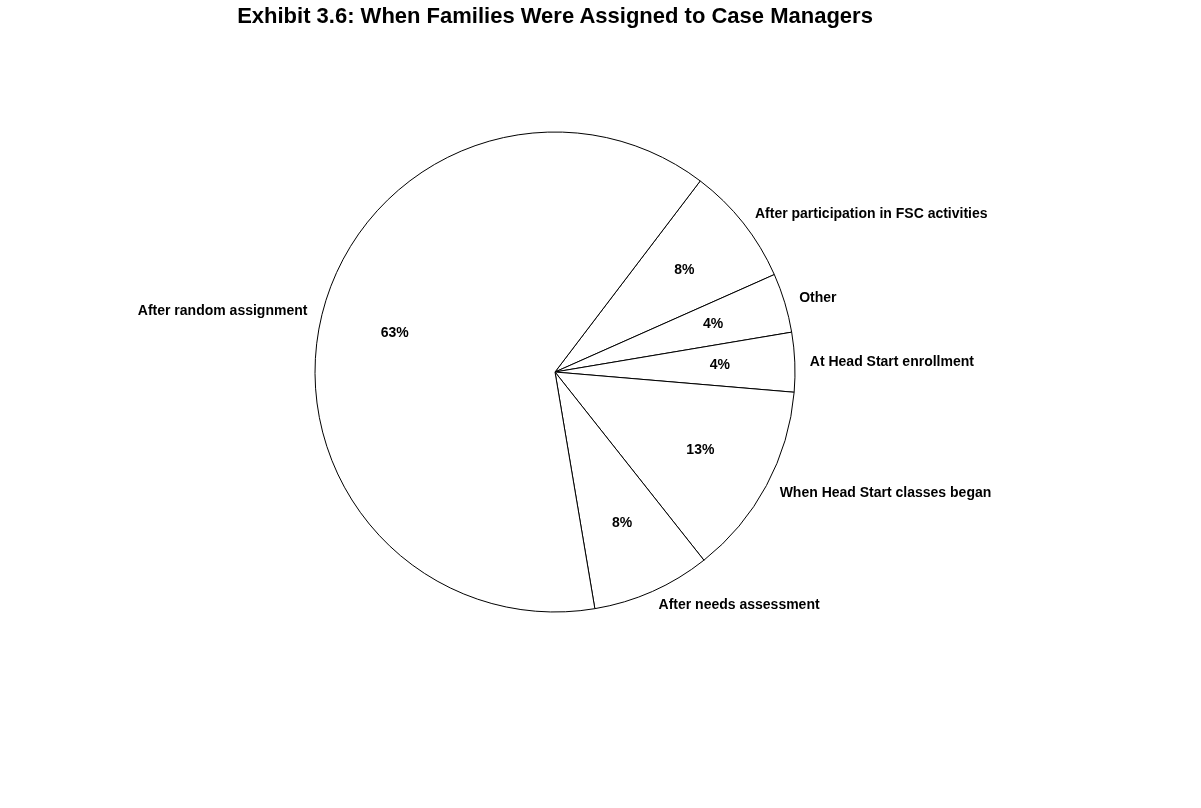  Describe the element at coordinates (700, 449) in the screenshot. I see `data-label: 13%` at that location.